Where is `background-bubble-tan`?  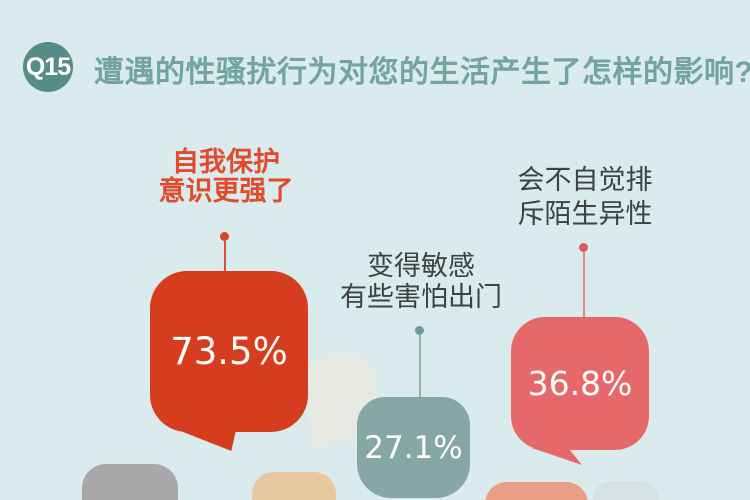
background-bubble-tan is located at coordinates (294, 486).